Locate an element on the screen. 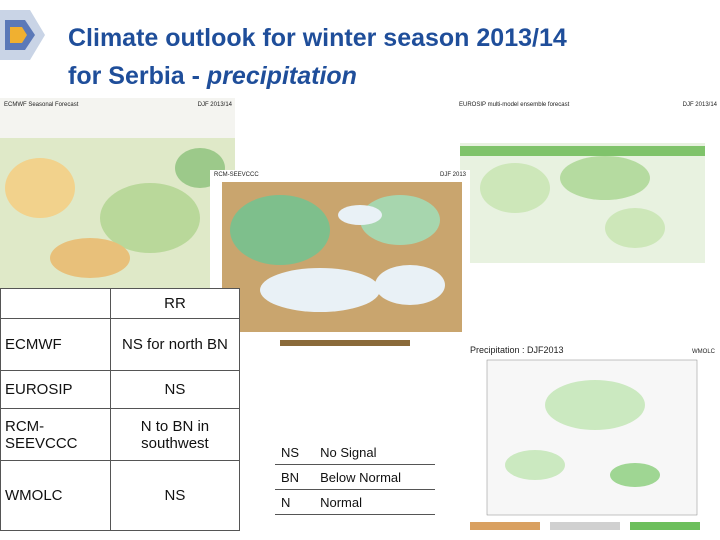 This screenshot has height=540, width=720. map-ecmwf: ECMWF Seasonal Forecast DJF 2013/14 is located at coordinates (117, 193).